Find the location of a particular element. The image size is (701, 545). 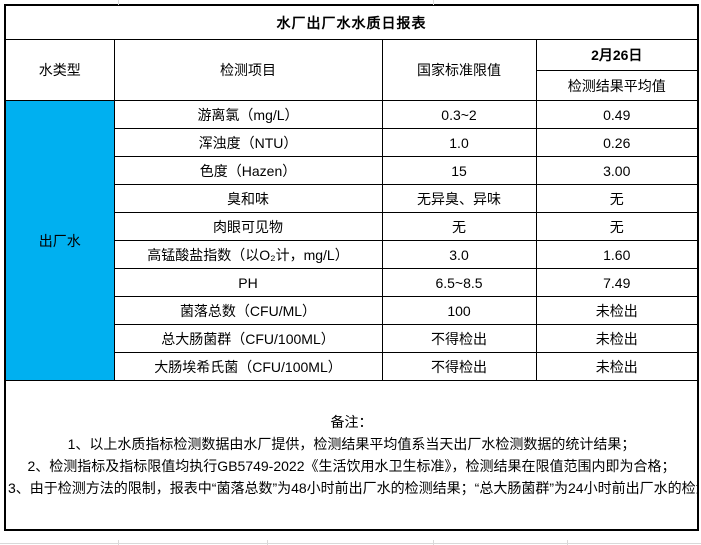

limit-cell: 100 is located at coordinates (459, 310).